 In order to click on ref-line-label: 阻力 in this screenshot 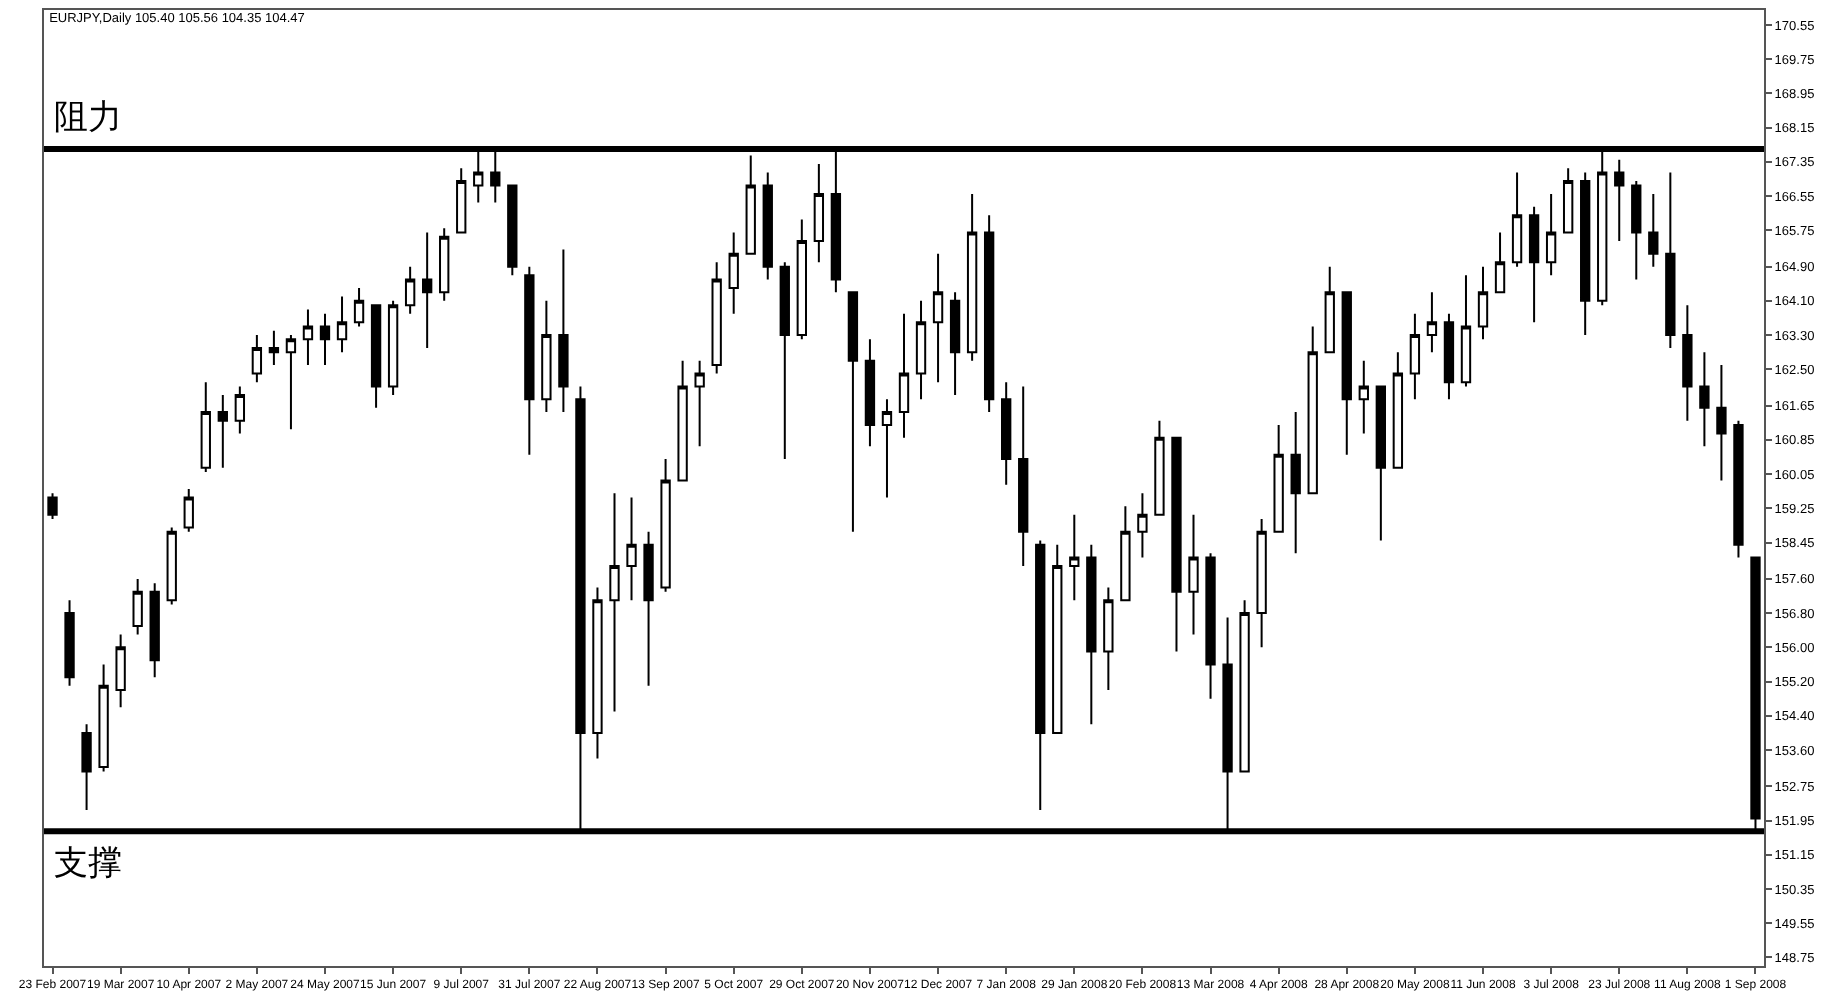, I will do `click(88, 118)`.